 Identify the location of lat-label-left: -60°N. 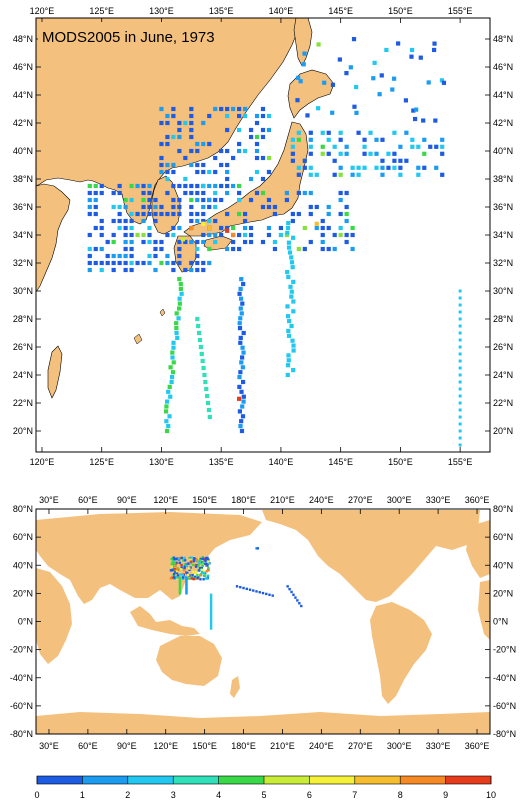
(21, 706).